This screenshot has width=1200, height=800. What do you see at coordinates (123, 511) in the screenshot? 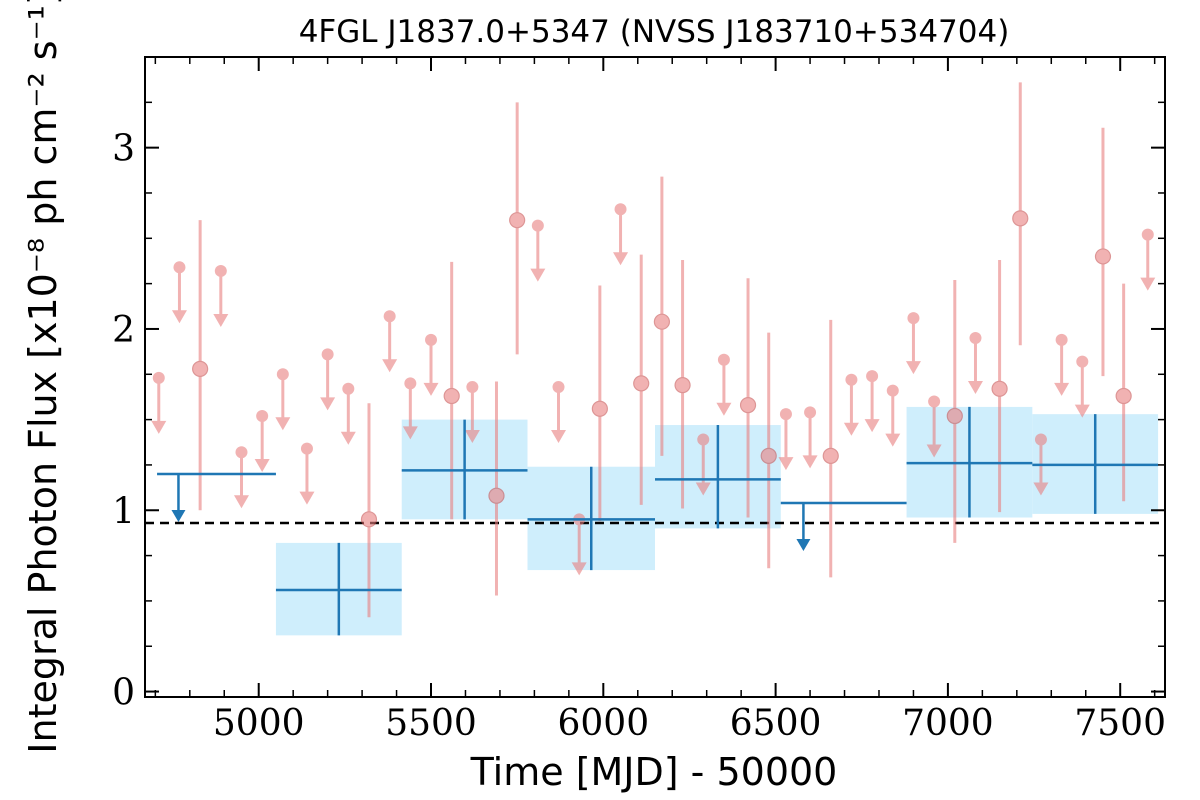
I see `y-tick-label: 1` at bounding box center [123, 511].